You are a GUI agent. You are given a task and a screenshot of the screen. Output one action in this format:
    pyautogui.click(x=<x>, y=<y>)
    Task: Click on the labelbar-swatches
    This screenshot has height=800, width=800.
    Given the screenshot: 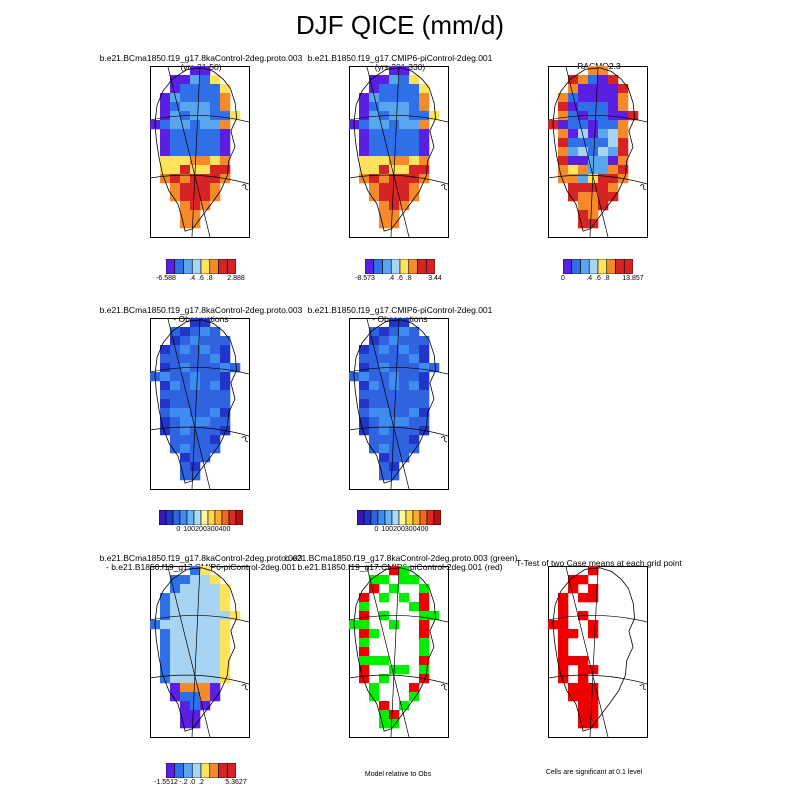 What is the action you would take?
    pyautogui.click(x=400, y=266)
    